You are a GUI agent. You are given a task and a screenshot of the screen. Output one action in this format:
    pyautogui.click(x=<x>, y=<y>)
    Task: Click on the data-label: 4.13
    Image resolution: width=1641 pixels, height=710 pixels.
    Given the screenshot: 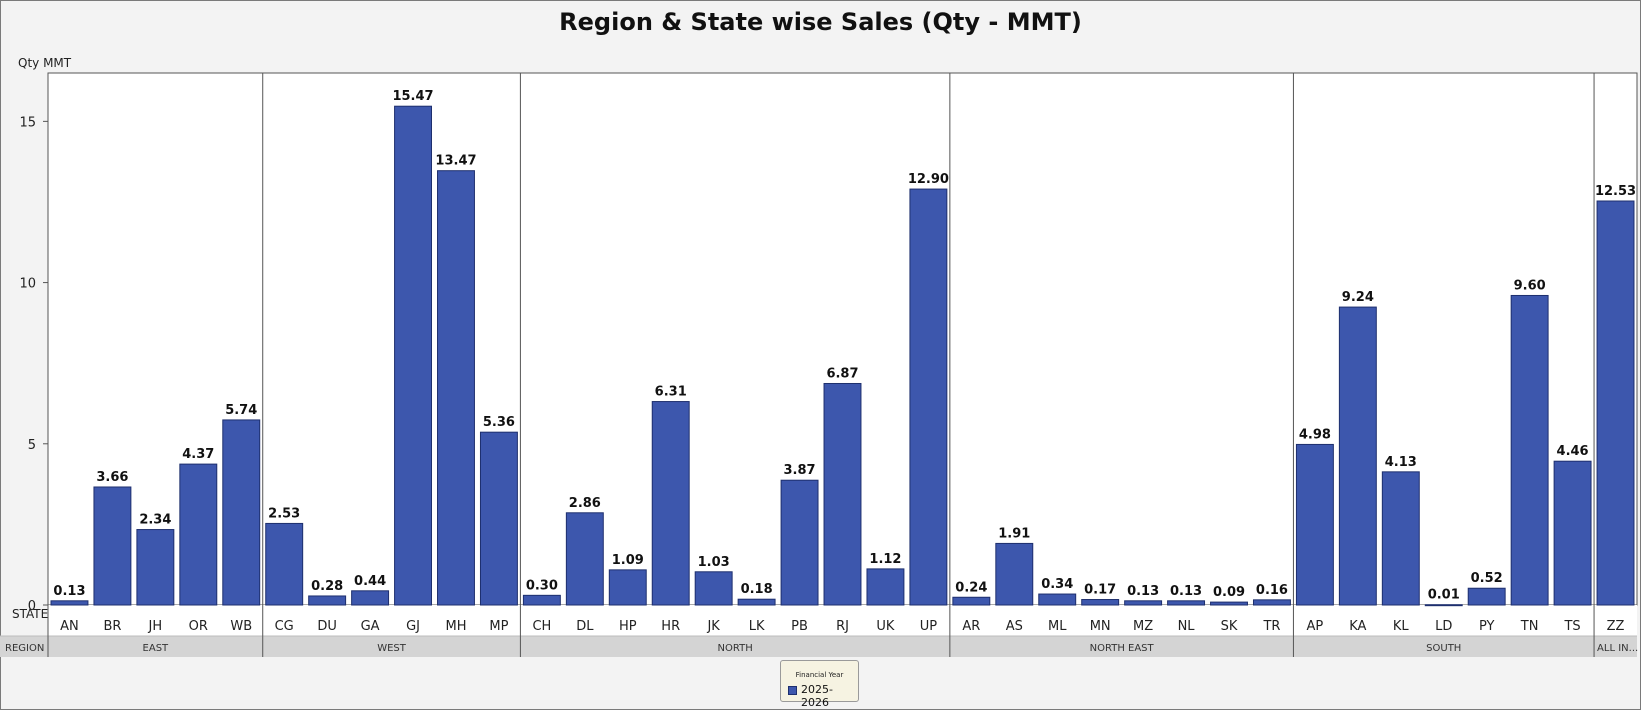 What is the action you would take?
    pyautogui.click(x=1401, y=462)
    